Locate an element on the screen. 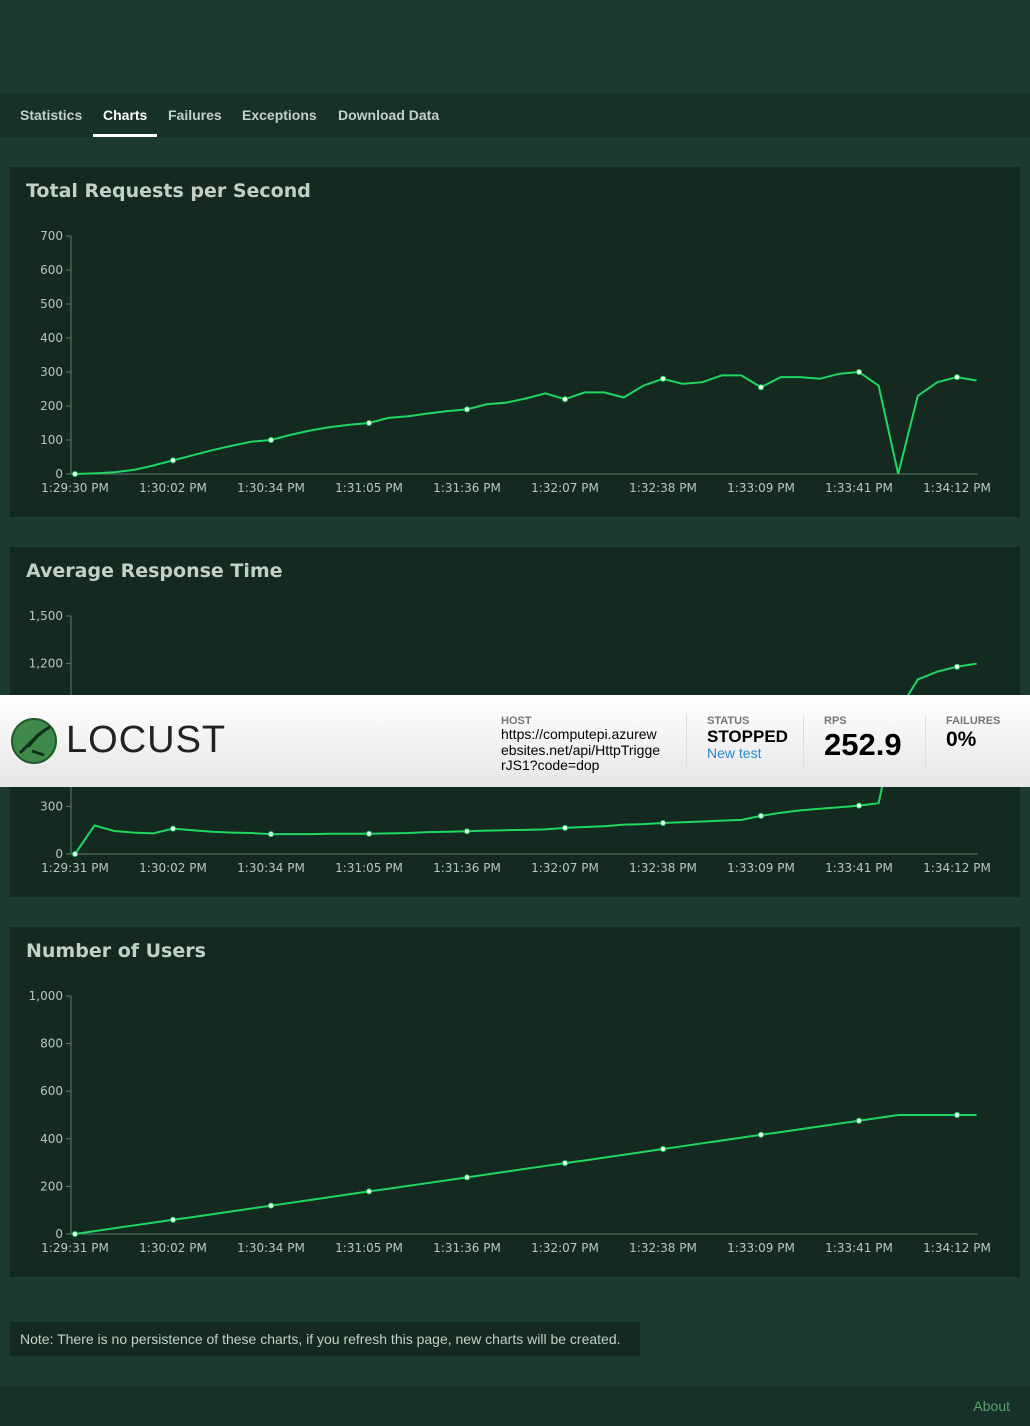 This screenshot has width=1030, height=1426. footer: About is located at coordinates (515, 1406).